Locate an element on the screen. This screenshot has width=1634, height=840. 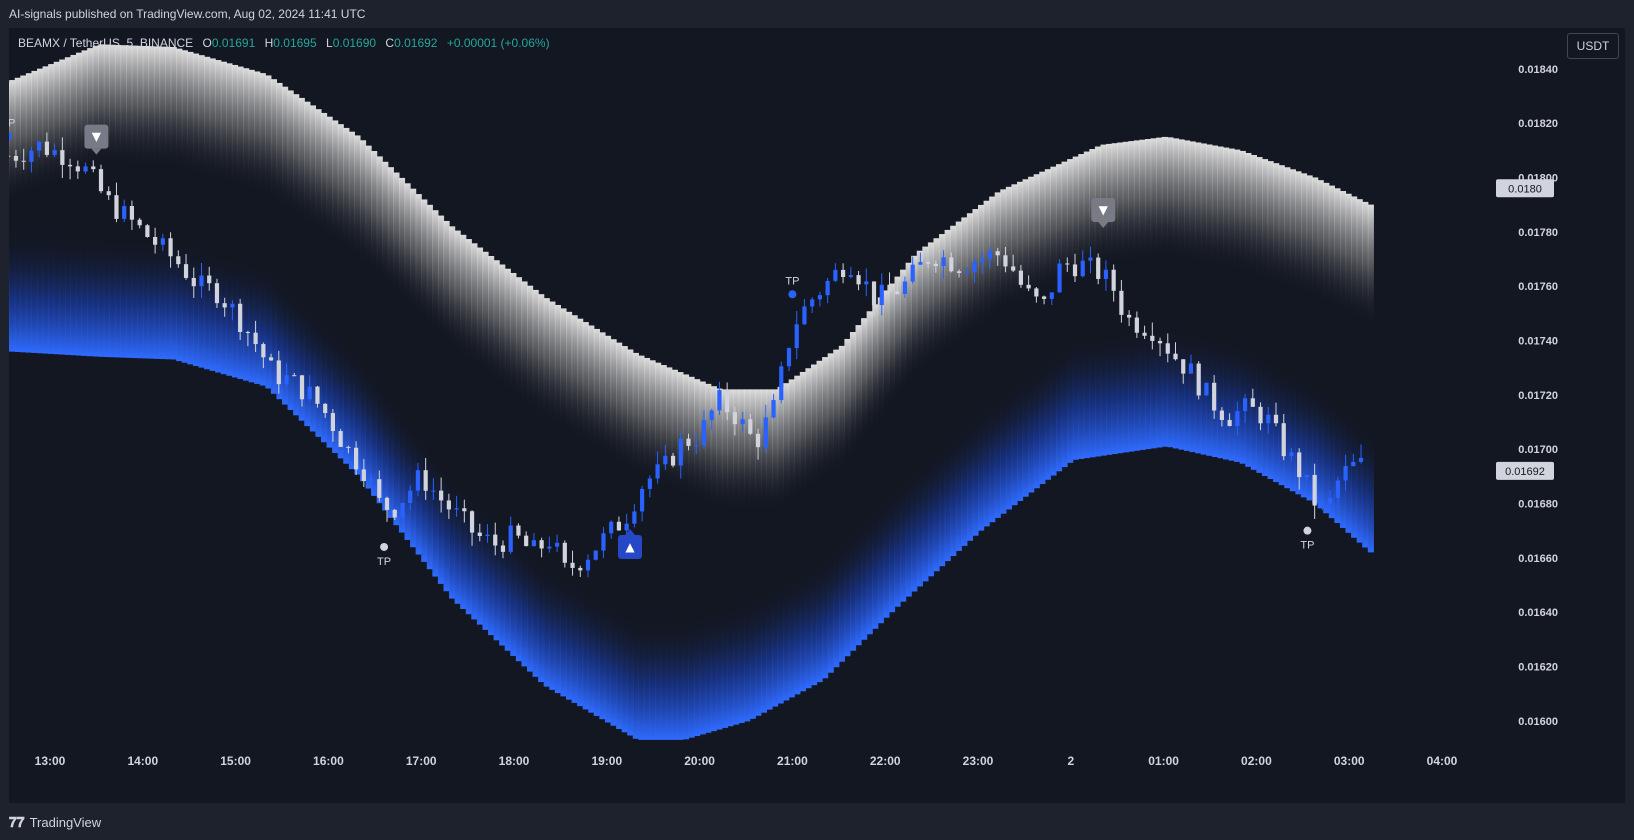
brand-label: TradingView is located at coordinates (65, 822).